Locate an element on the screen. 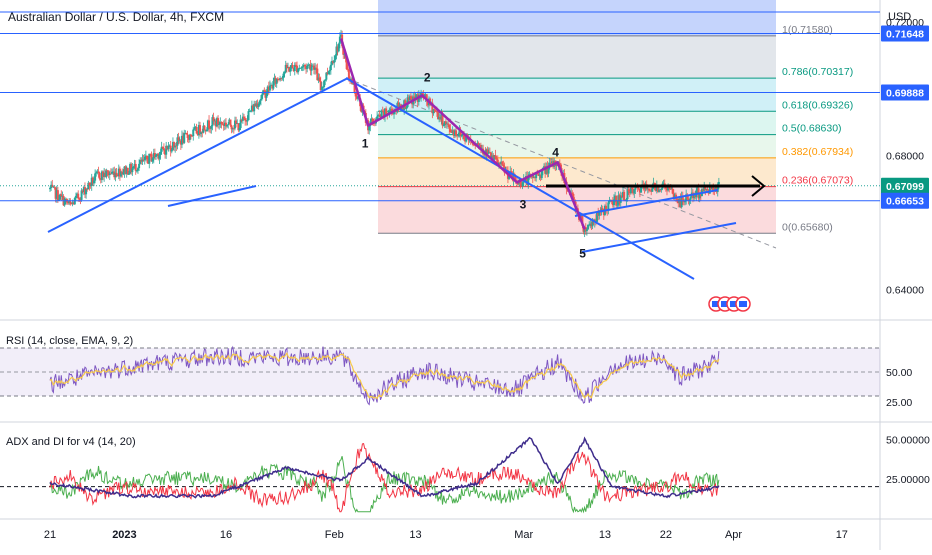 The height and width of the screenshot is (555, 932). flag-icon is located at coordinates (725, 304).